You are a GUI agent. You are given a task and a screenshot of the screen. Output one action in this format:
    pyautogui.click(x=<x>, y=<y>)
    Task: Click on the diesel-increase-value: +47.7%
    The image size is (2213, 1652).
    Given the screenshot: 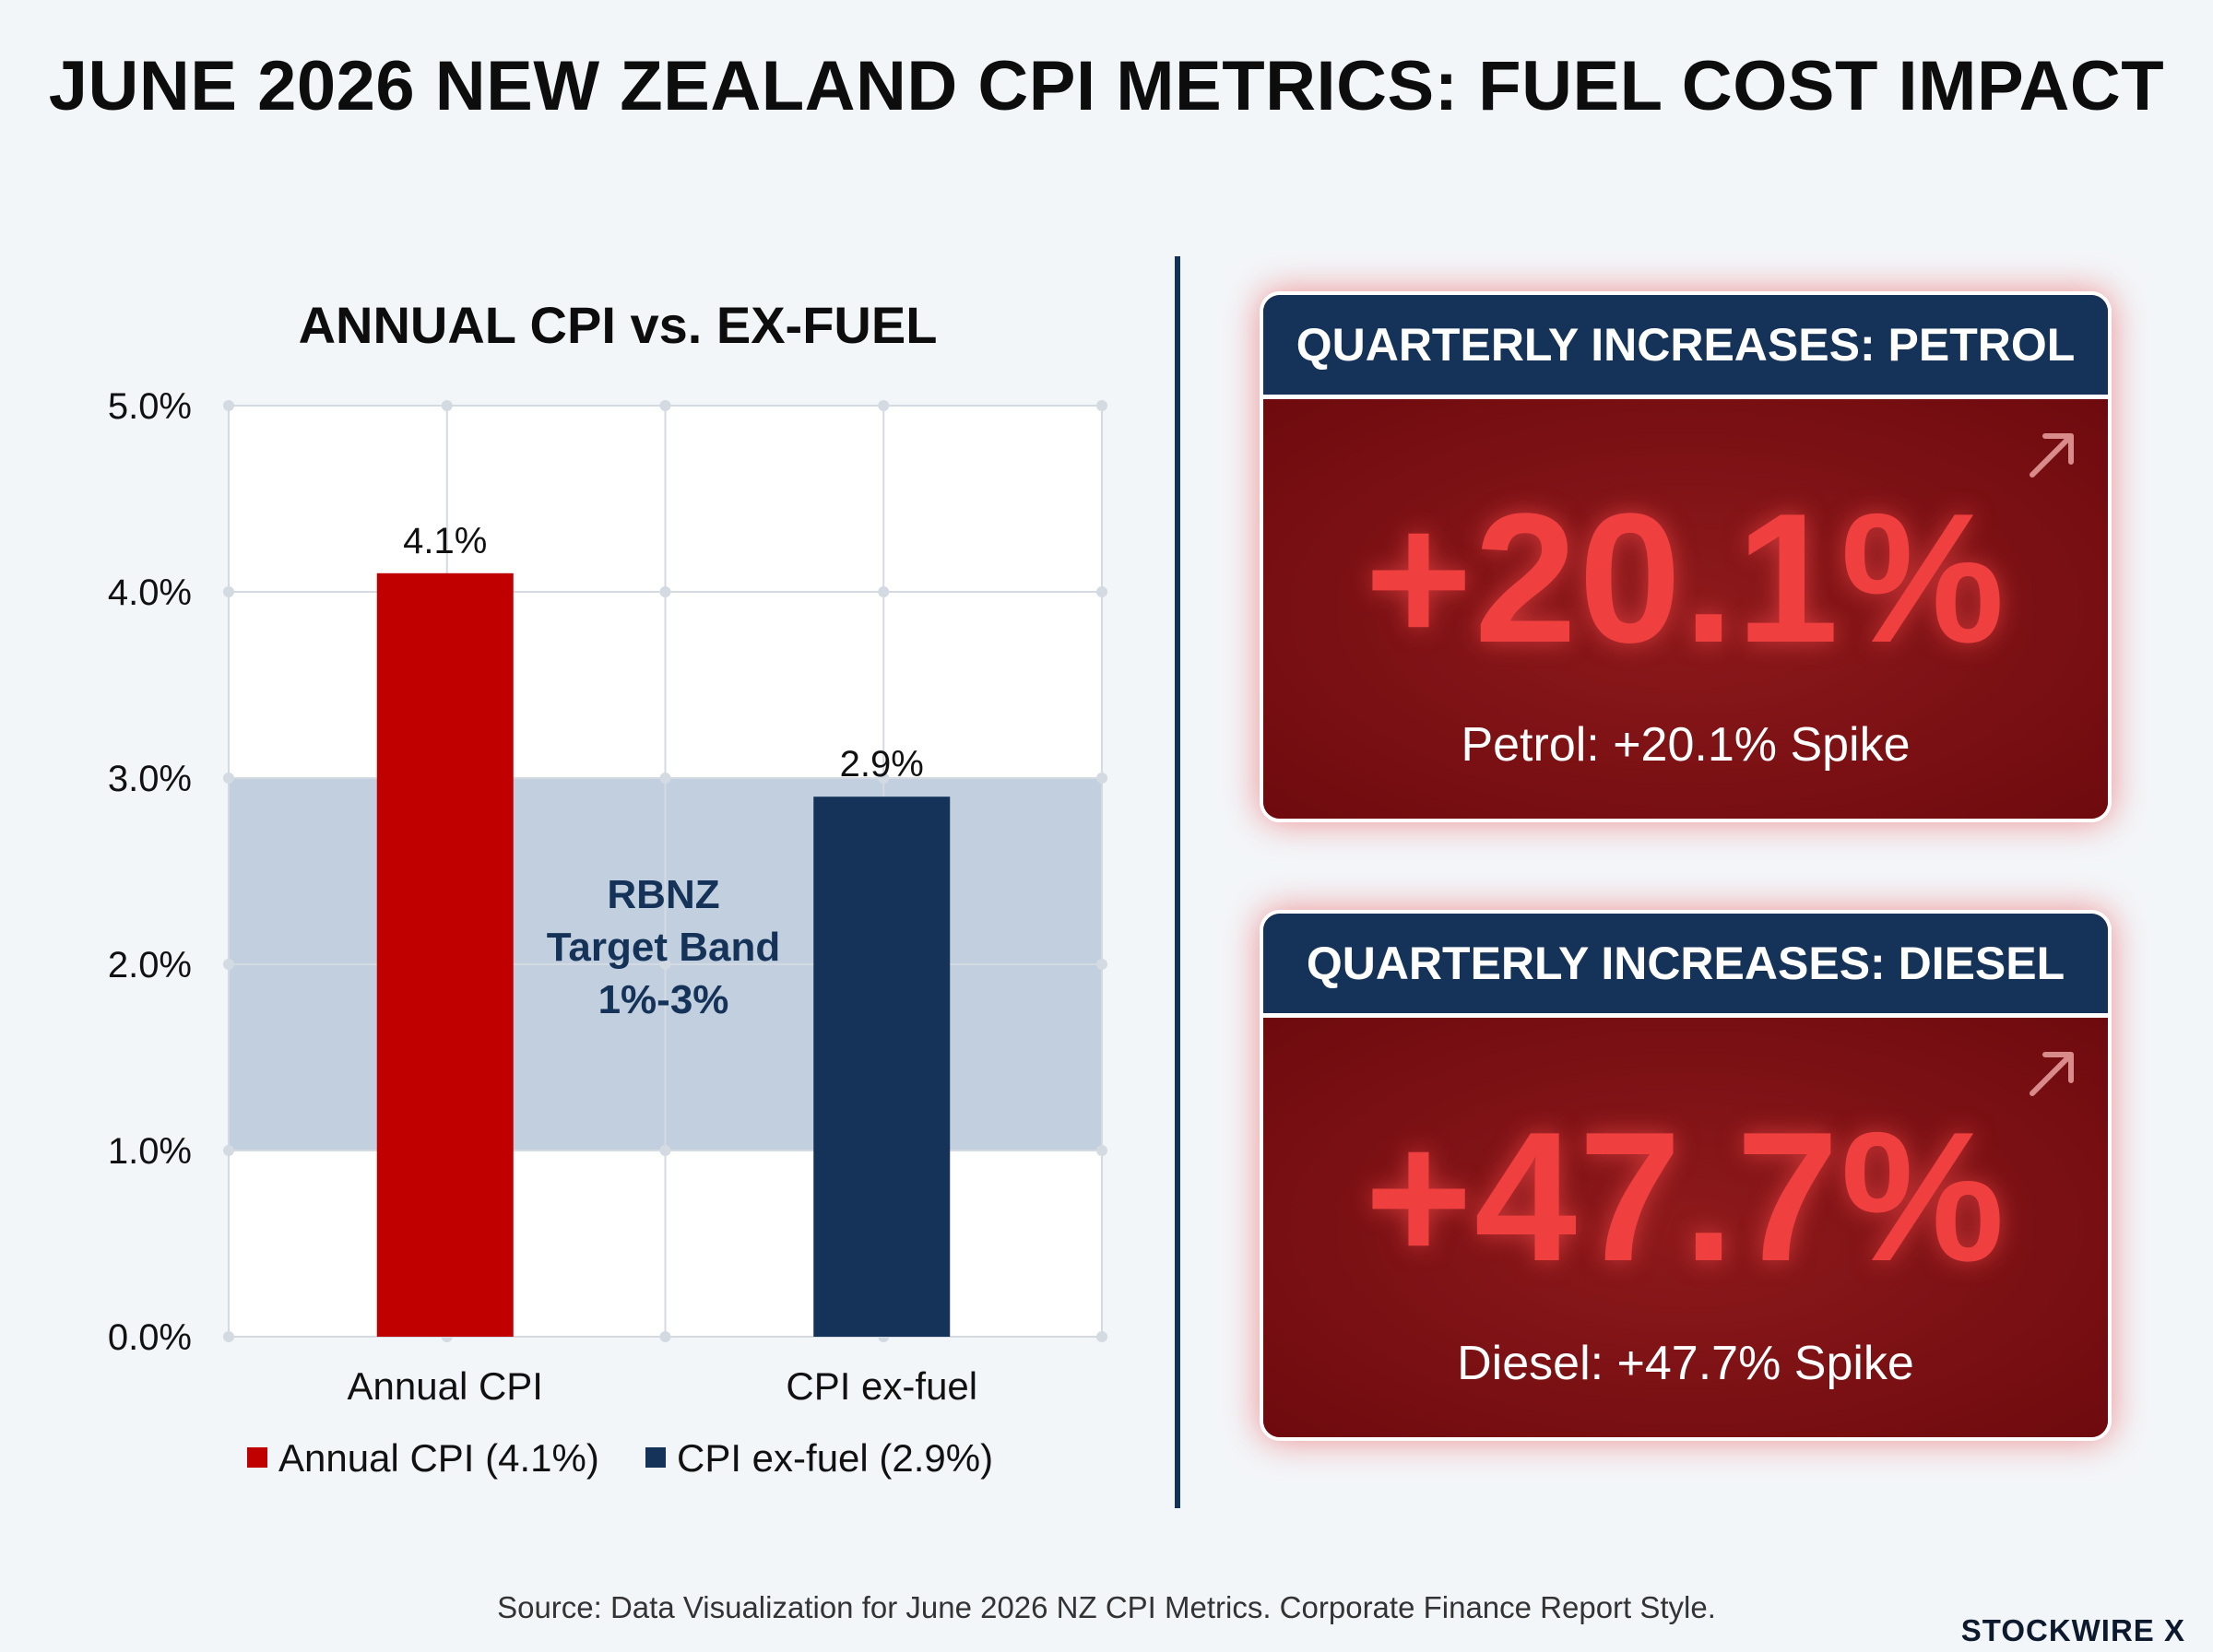 What is the action you would take?
    pyautogui.click(x=1685, y=1197)
    